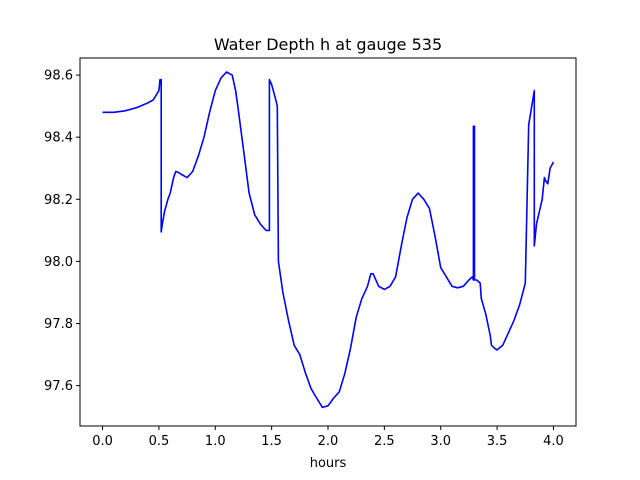  What do you see at coordinates (58, 76) in the screenshot?
I see `y-tick-label: 98.6` at bounding box center [58, 76].